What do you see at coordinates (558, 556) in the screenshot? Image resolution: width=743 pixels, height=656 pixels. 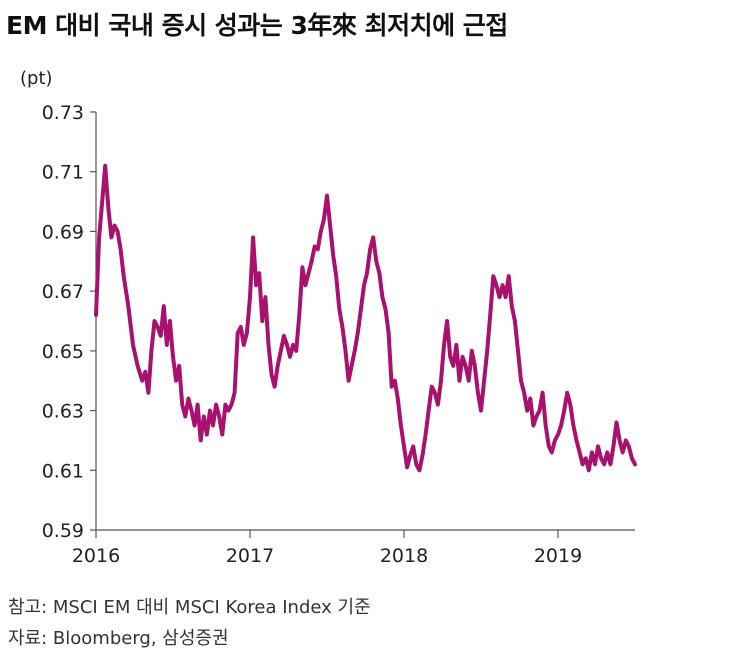 I see `x-tick-label: 2019` at bounding box center [558, 556].